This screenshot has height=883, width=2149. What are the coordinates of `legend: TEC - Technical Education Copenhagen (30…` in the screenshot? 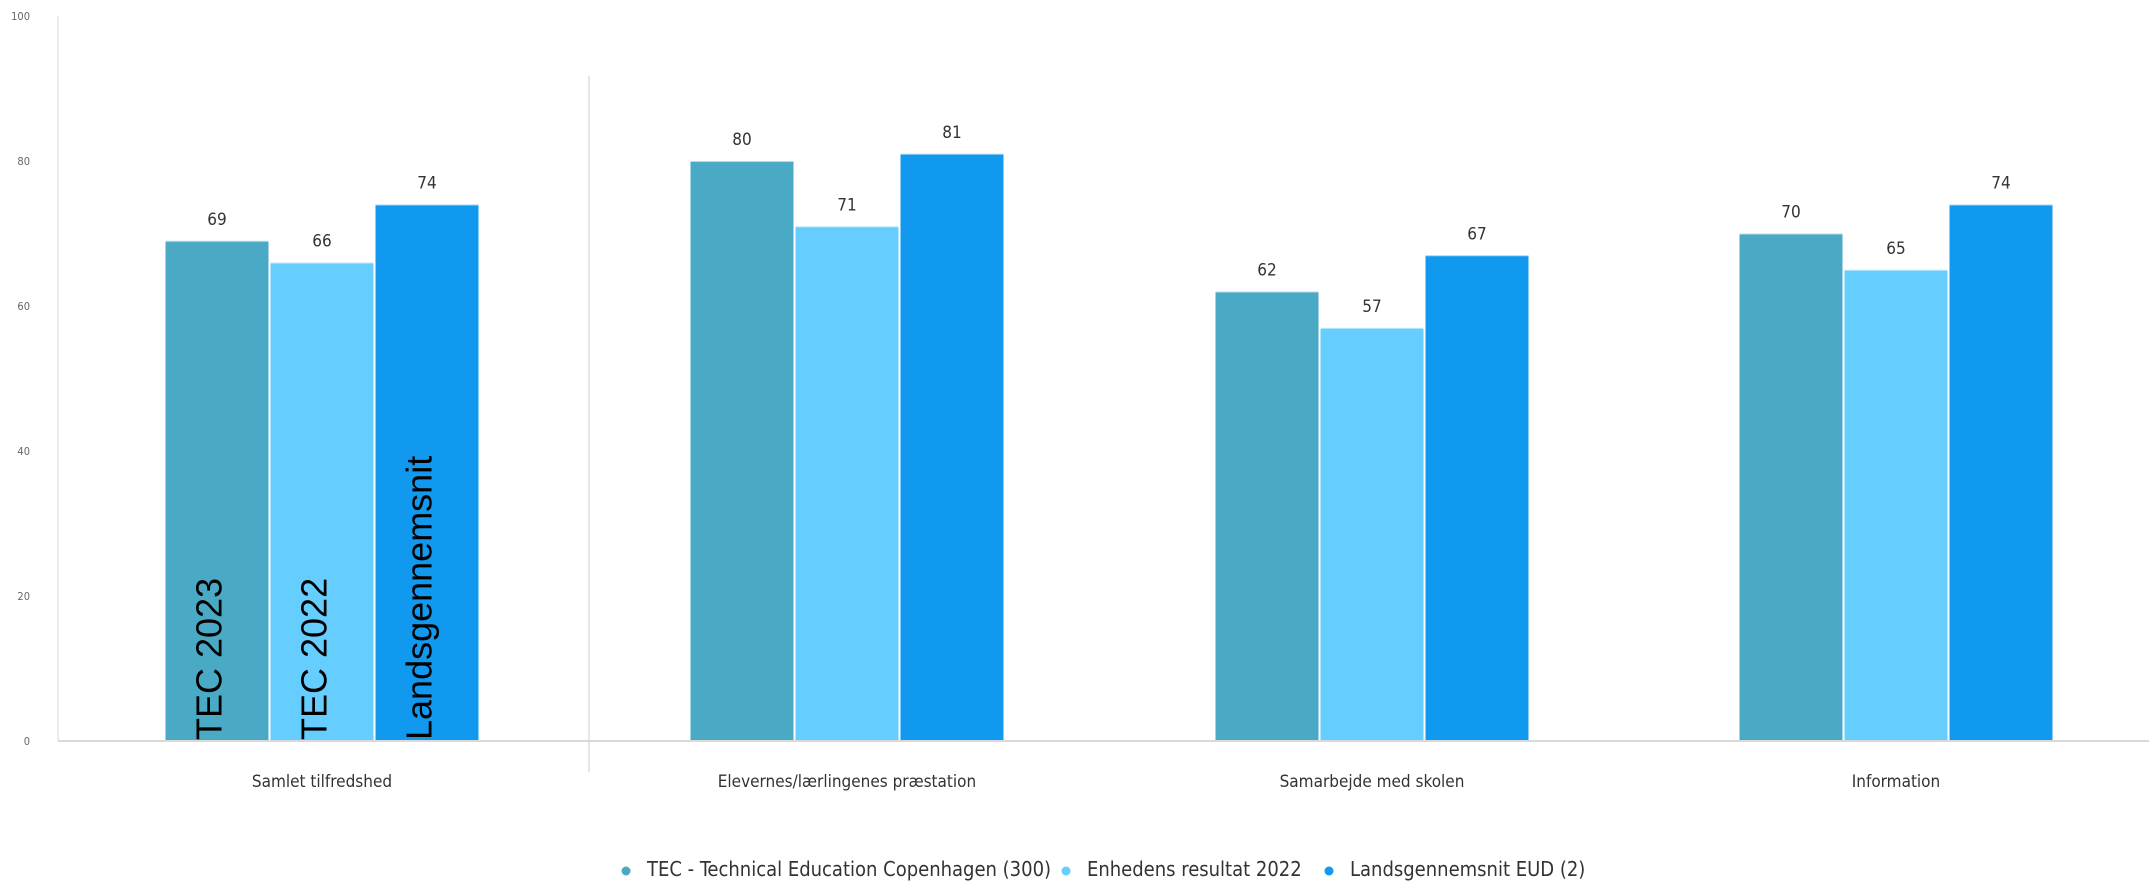 It's located at (1103, 869).